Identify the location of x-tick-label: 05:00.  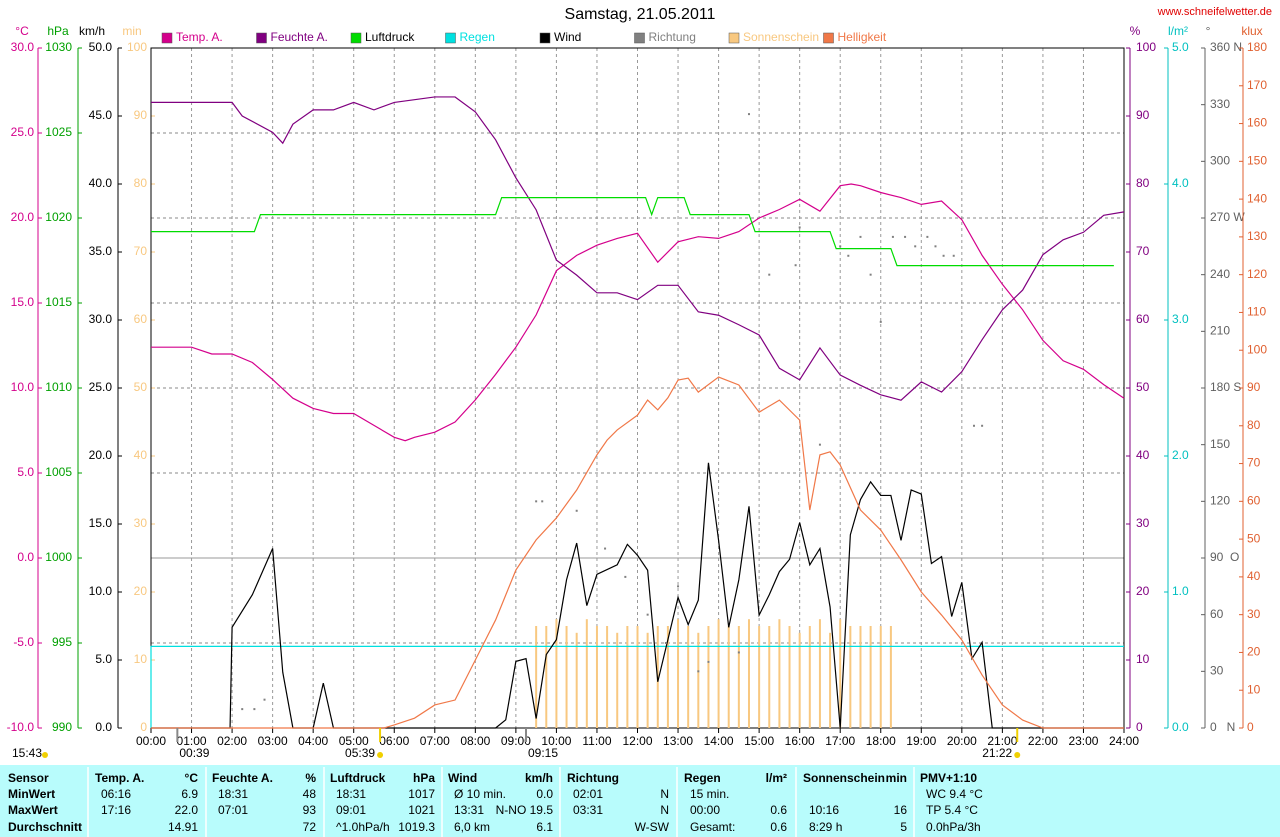
(354, 741).